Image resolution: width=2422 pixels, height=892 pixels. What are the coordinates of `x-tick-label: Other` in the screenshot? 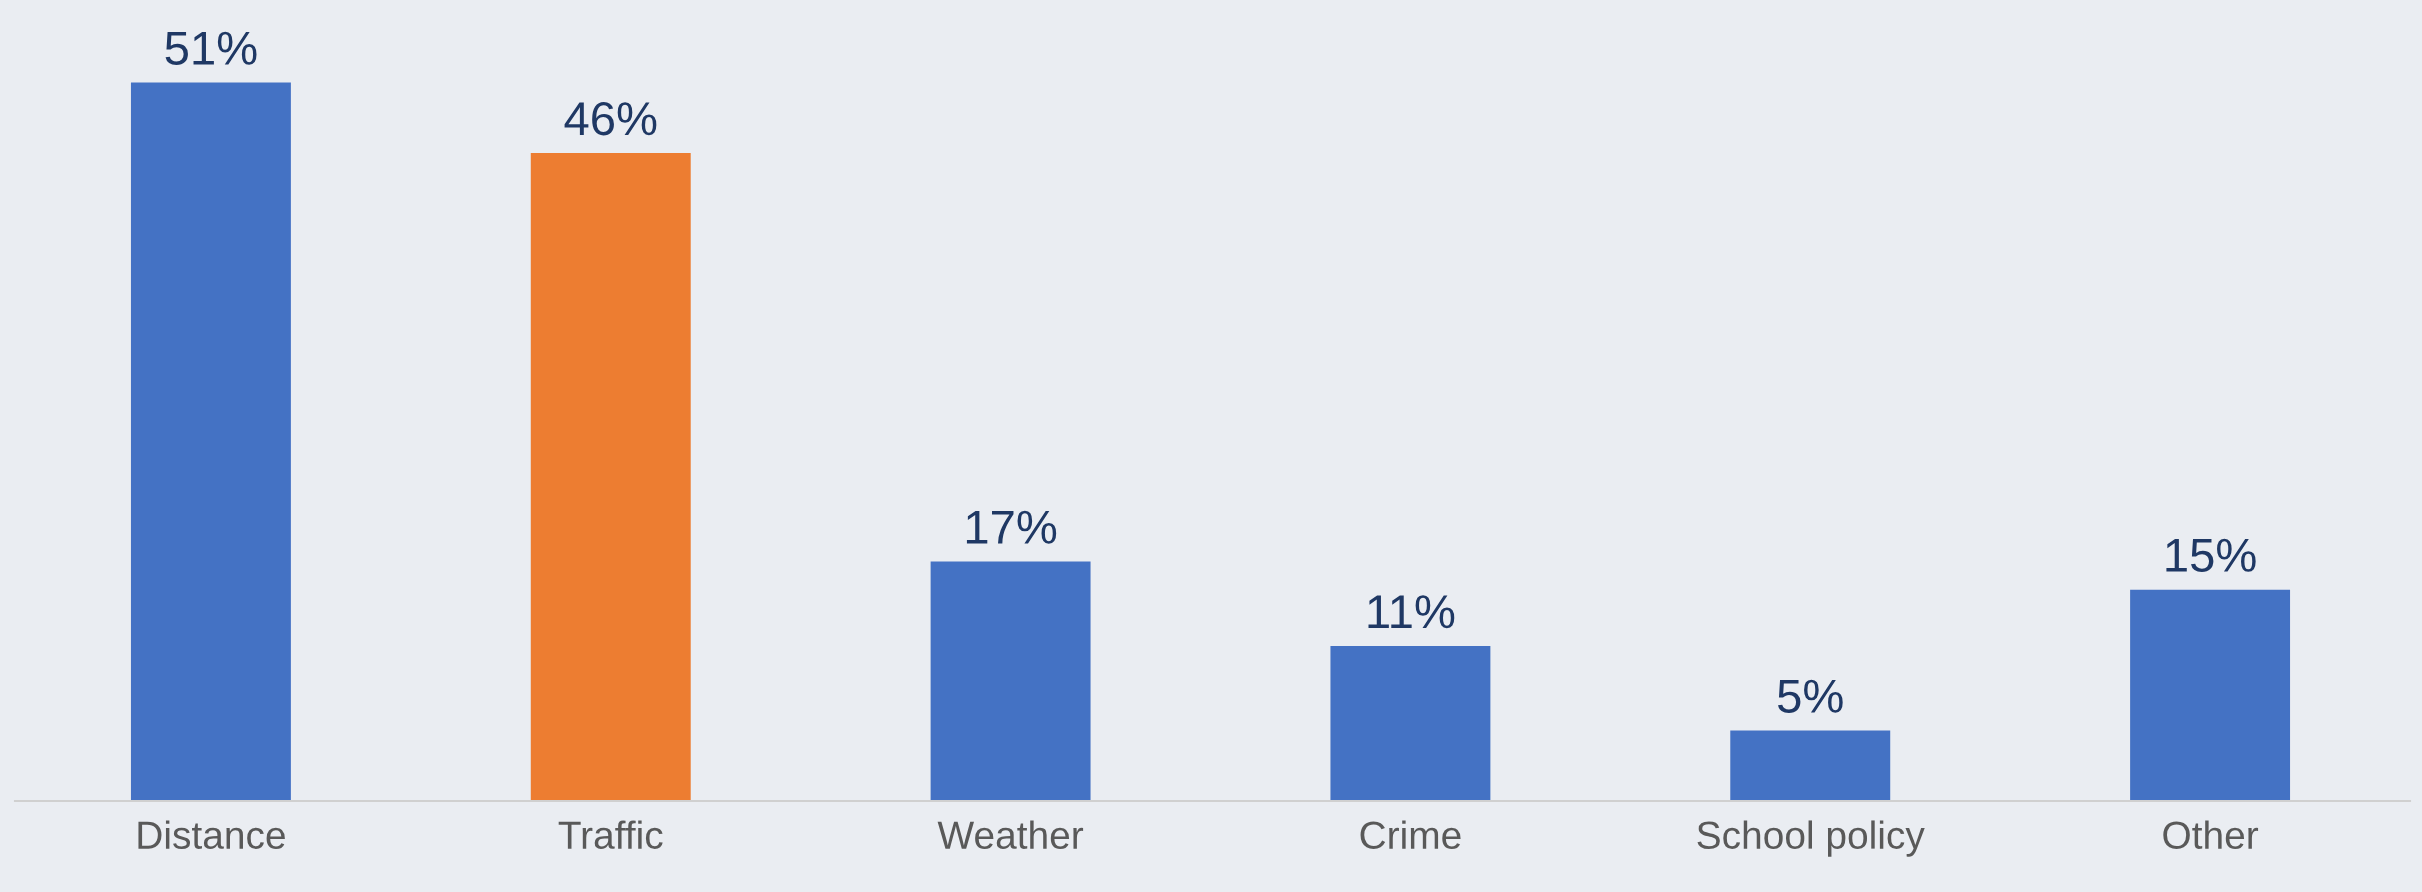 It's located at (2211, 835).